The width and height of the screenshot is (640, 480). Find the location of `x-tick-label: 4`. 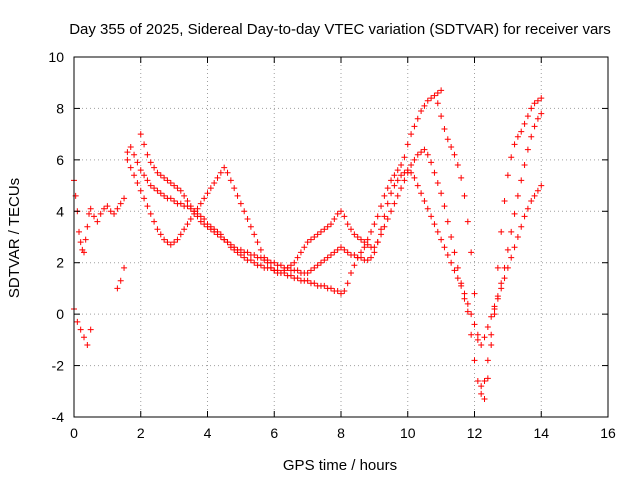

x-tick-label: 4 is located at coordinates (208, 433).